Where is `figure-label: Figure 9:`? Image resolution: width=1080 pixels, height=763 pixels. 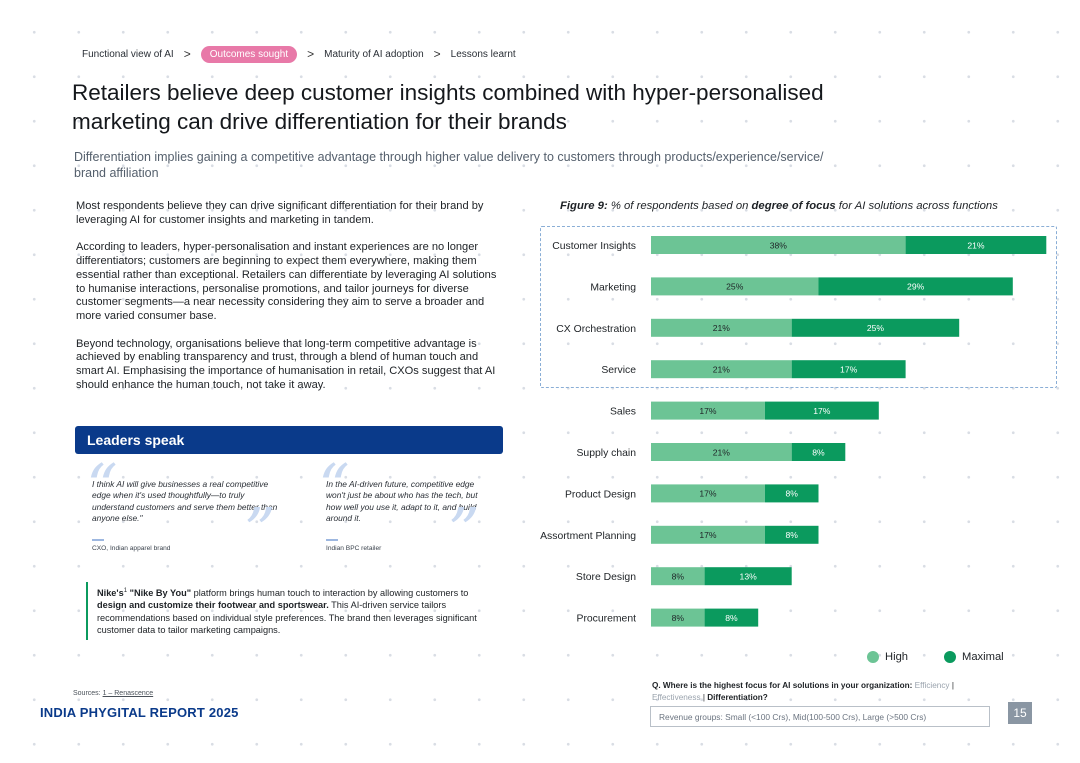
figure-label: Figure 9: is located at coordinates (584, 206).